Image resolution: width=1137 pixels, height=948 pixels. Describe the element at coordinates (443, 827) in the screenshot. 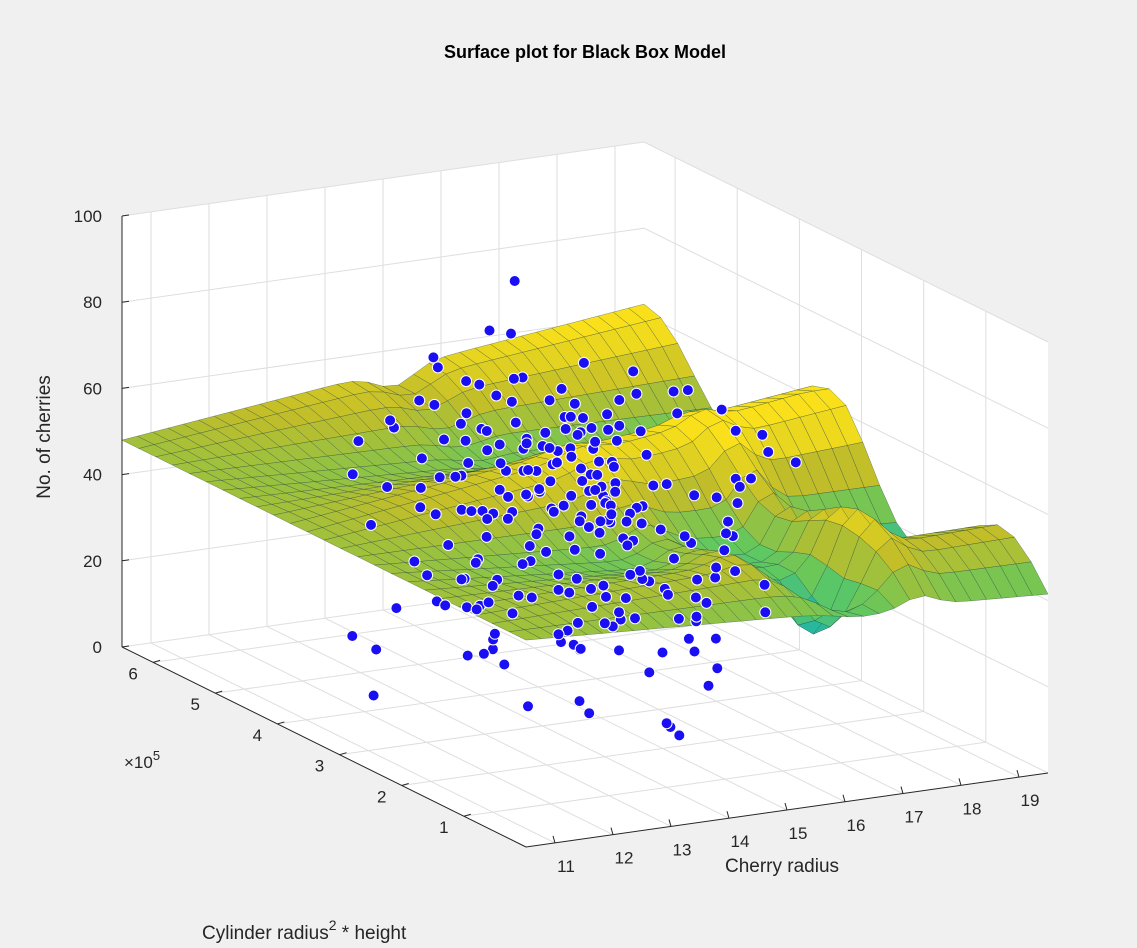

I see `y-tick-label: 1` at that location.